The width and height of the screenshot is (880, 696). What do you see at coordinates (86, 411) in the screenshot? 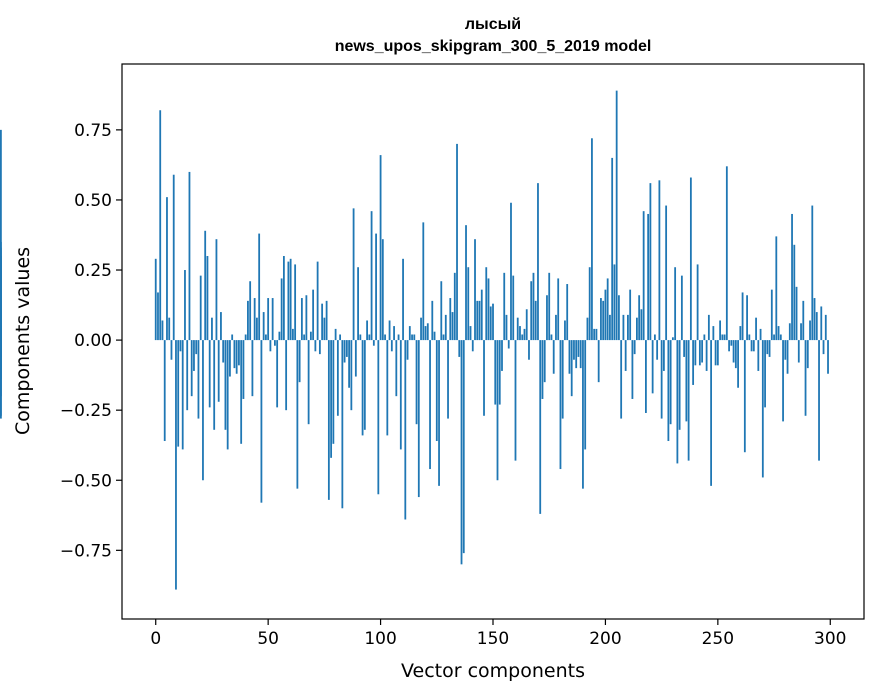
I see `y-tick-label: −0.25` at bounding box center [86, 411].